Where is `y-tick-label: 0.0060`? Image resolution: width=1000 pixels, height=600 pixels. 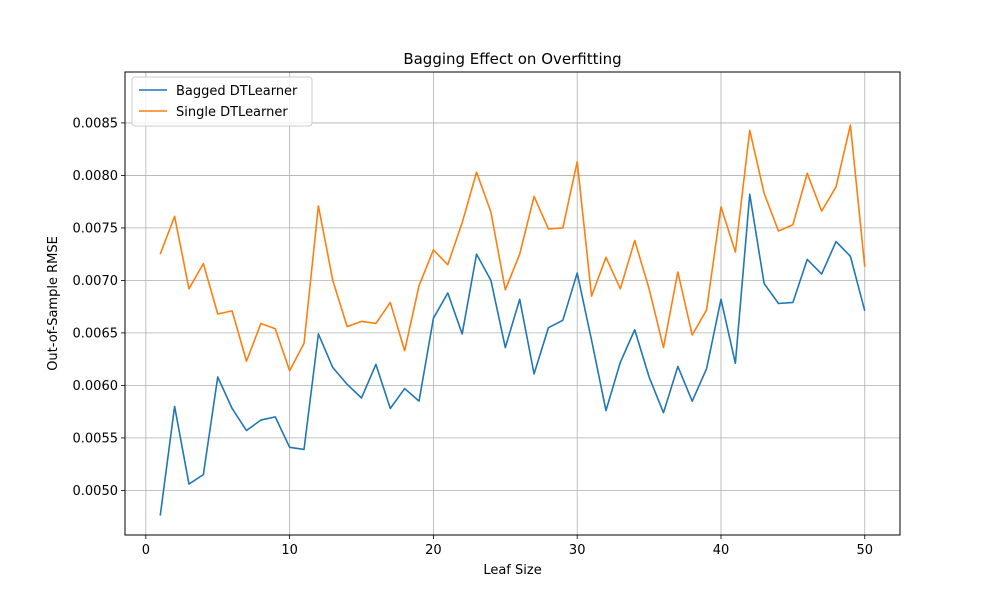 y-tick-label: 0.0060 is located at coordinates (96, 386).